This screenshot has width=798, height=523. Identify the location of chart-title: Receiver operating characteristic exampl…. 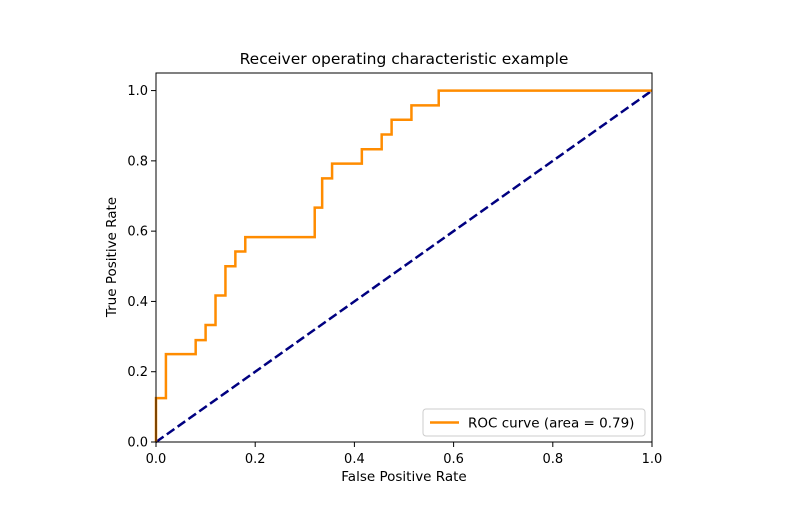
(404, 59).